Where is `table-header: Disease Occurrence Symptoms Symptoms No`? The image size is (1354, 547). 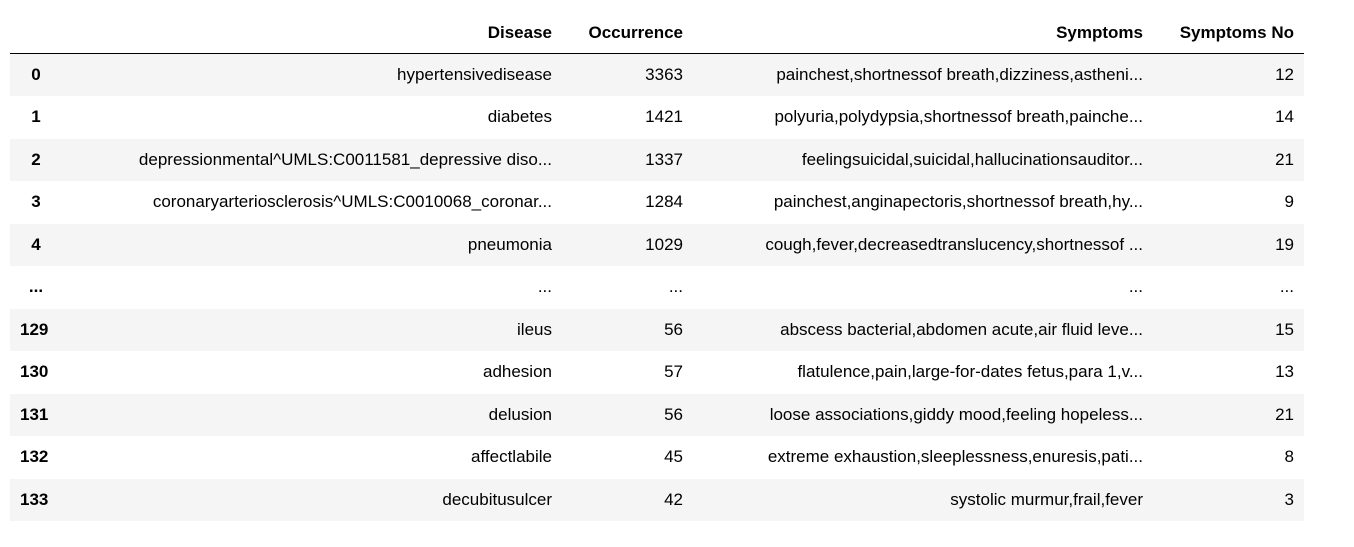 table-header: Disease Occurrence Symptoms Symptoms No is located at coordinates (657, 33).